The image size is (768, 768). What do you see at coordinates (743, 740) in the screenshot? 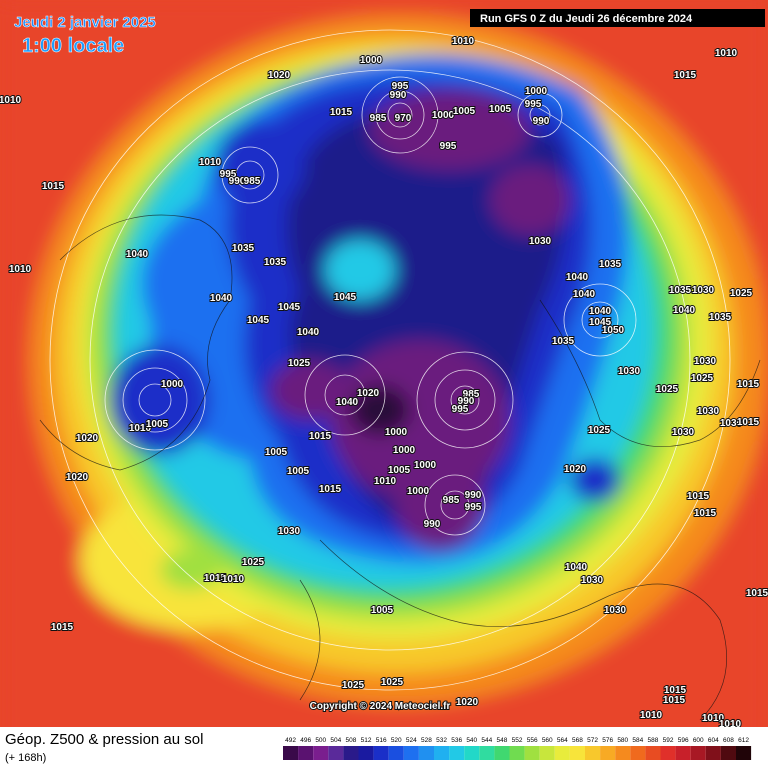
I see `scale-label: 612` at bounding box center [743, 740].